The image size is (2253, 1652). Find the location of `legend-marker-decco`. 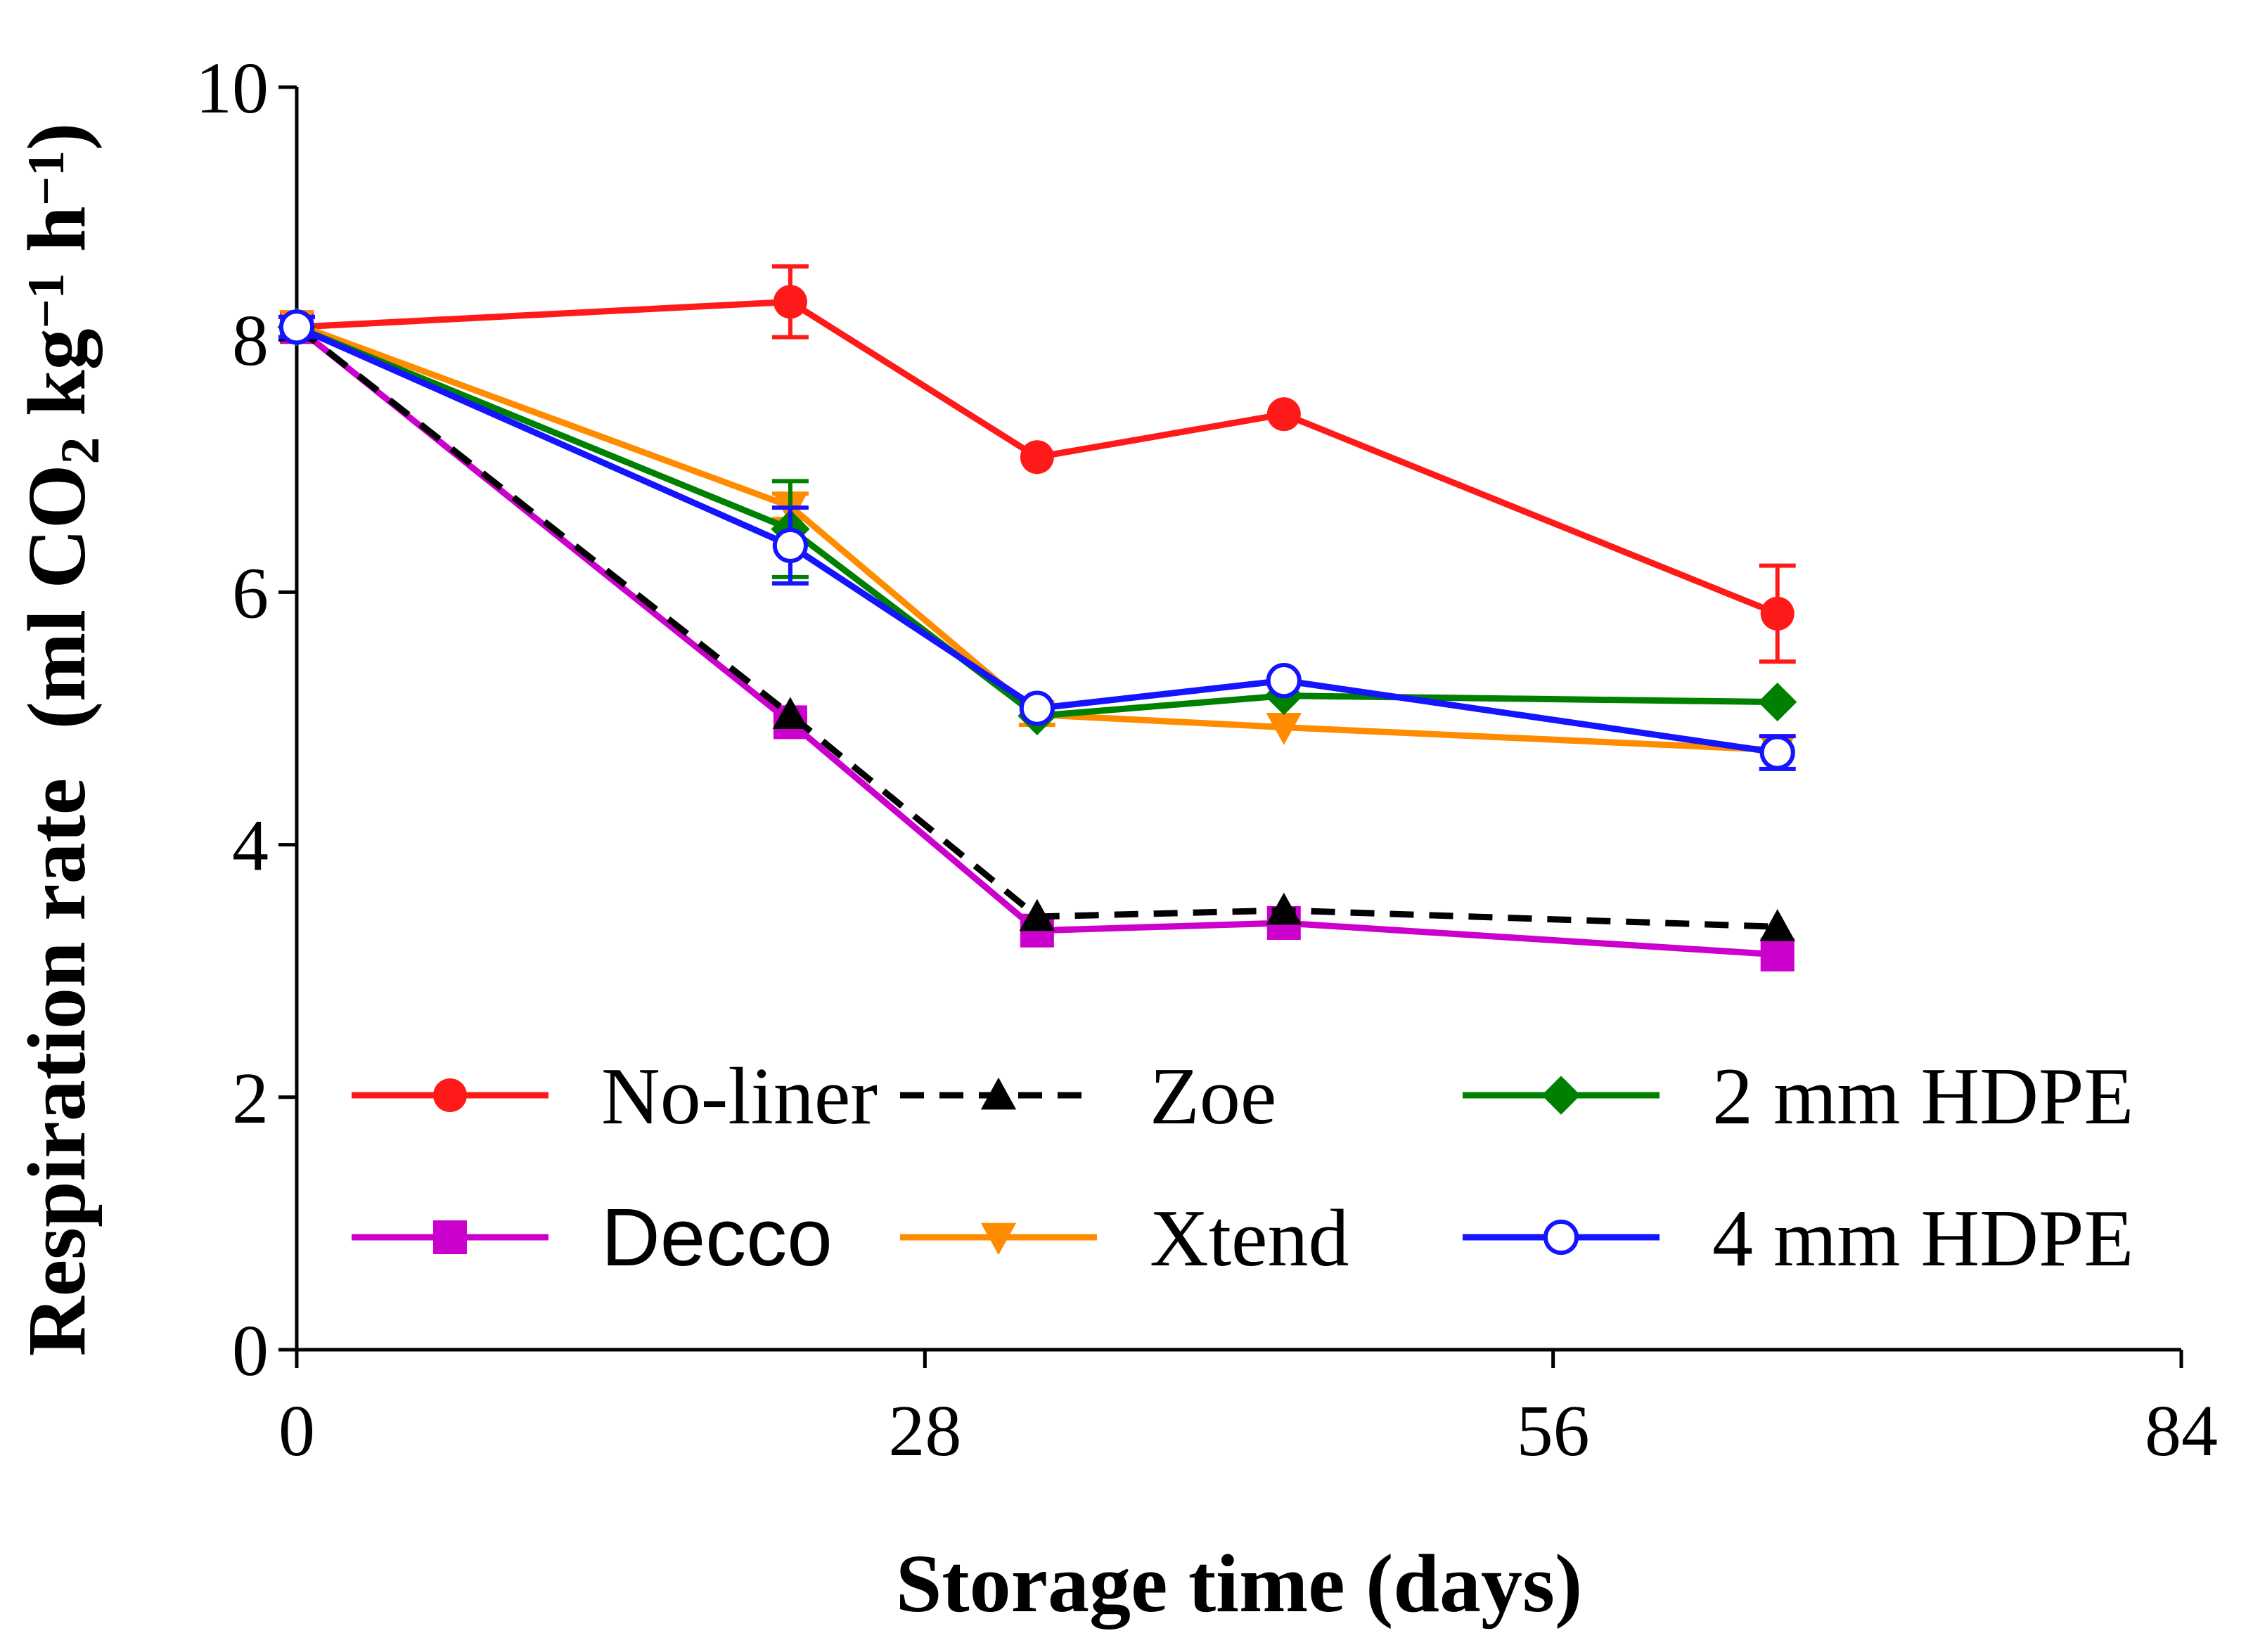

legend-marker-decco is located at coordinates (450, 1237).